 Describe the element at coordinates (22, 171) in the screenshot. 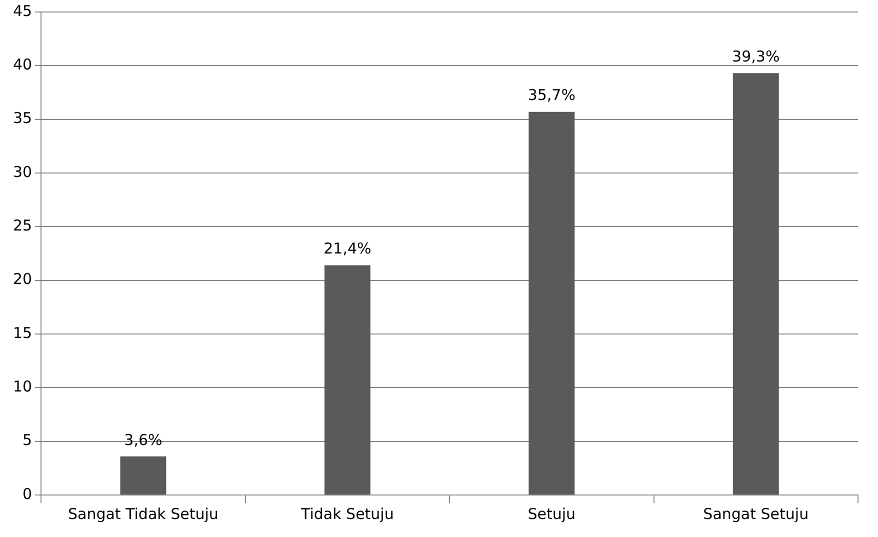

I see `y-tick-label: 30` at that location.